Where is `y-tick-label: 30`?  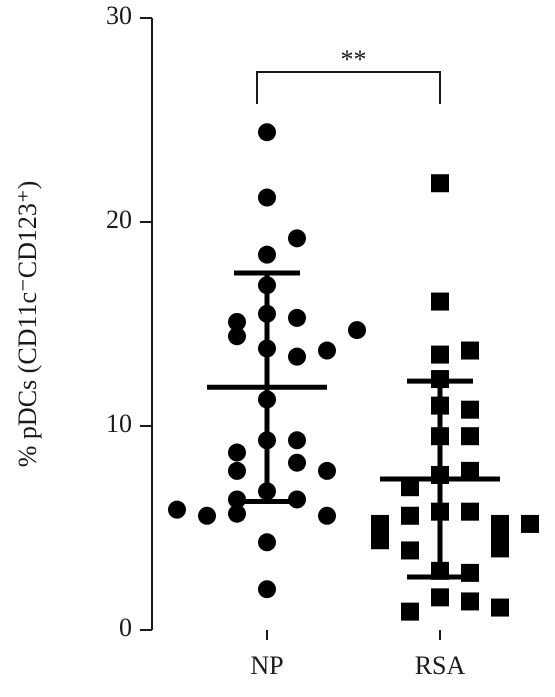 y-tick-label: 30 is located at coordinates (119, 15).